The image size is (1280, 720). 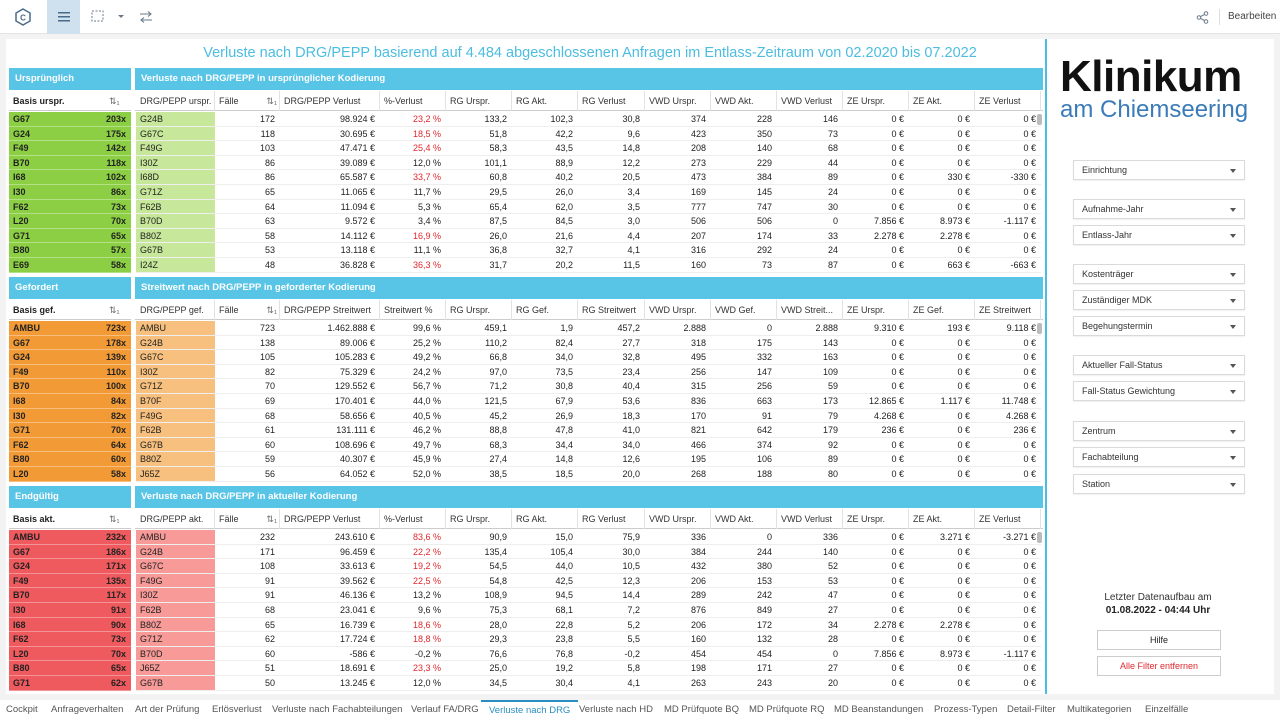 What do you see at coordinates (744, 310) in the screenshot?
I see `column-header: VWD Gef.` at bounding box center [744, 310].